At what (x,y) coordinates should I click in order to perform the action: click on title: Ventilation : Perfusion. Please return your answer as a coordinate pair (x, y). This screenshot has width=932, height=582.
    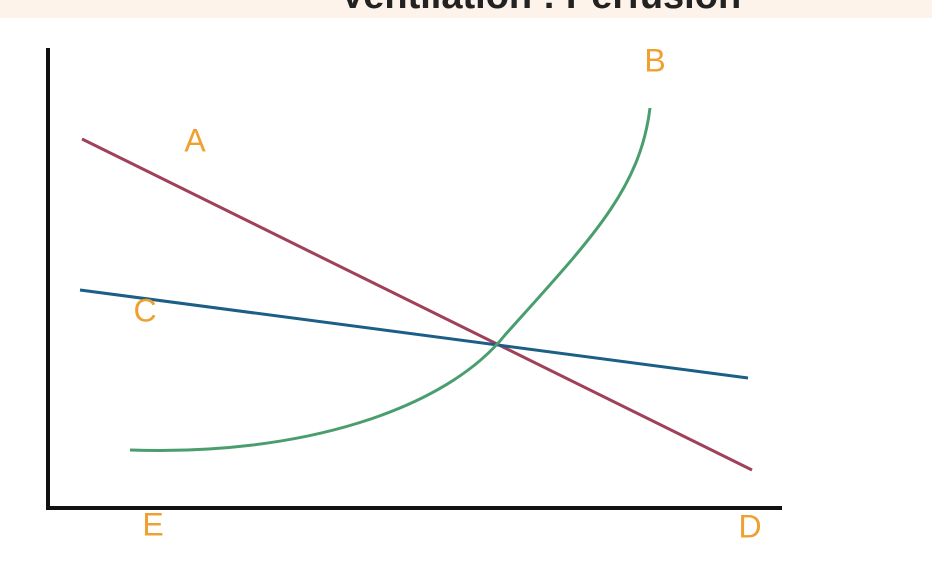
    Looking at the image, I should click on (540, 9).